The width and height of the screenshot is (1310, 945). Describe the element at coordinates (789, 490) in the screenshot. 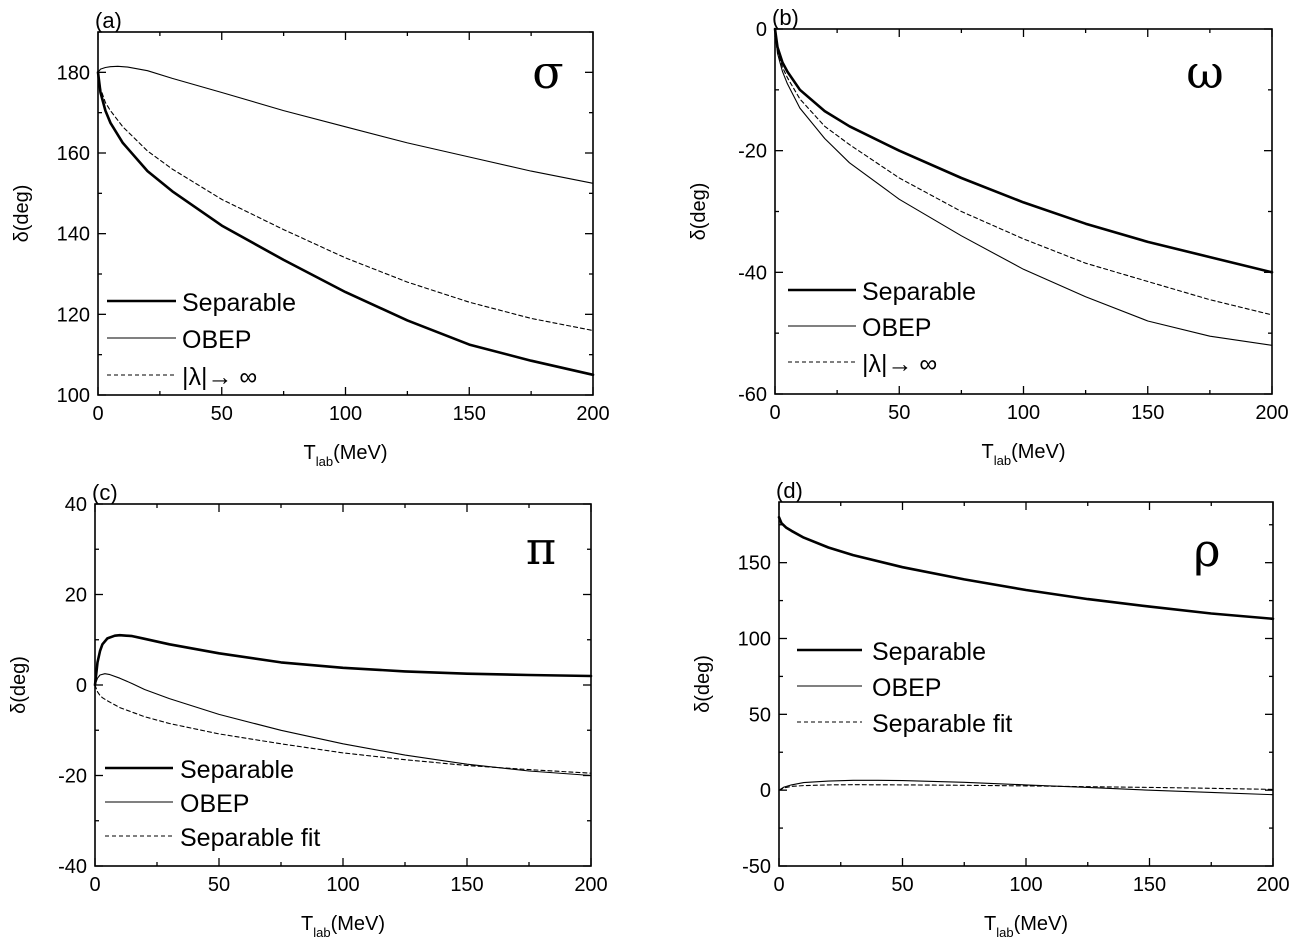

I see `panel-label: (d)` at that location.